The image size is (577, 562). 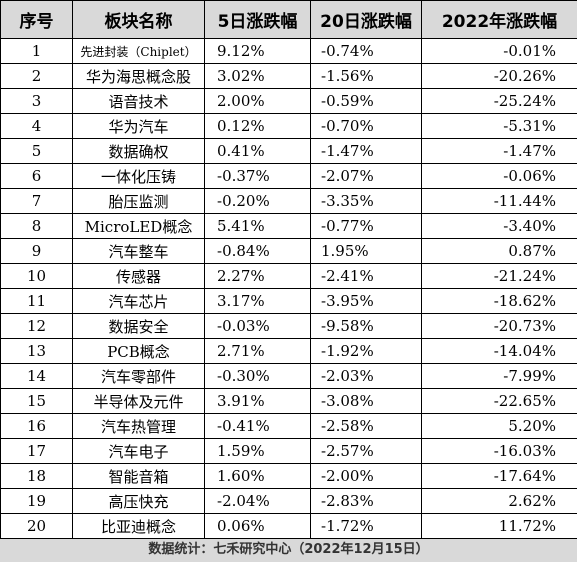 What do you see at coordinates (288, 226) in the screenshot?
I see `table-row: 8 MicroLED概念 5.41% -0.77% -3.40%` at bounding box center [288, 226].